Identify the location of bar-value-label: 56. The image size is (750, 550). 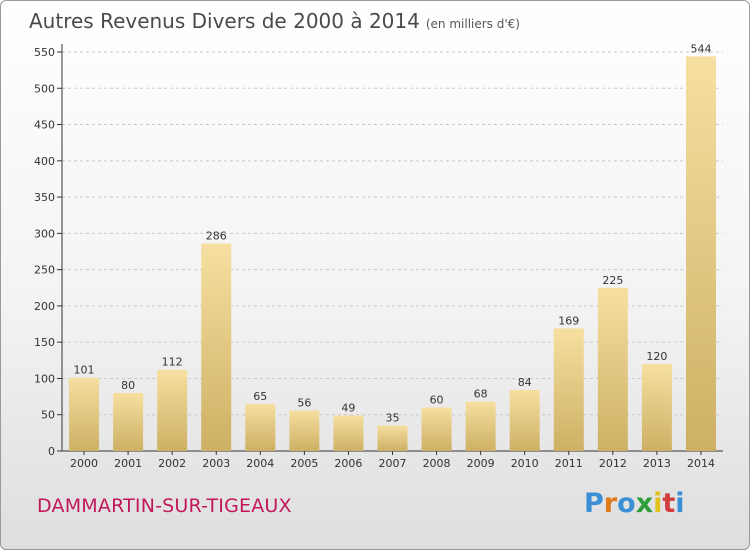
(304, 402).